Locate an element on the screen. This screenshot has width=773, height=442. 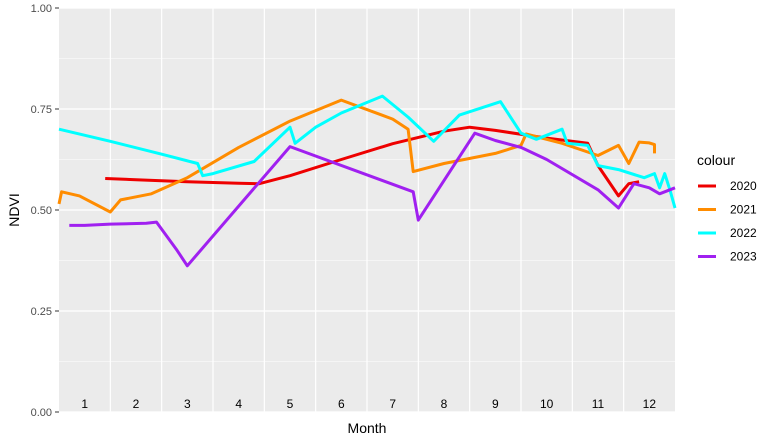
month-label: 10 is located at coordinates (547, 404).